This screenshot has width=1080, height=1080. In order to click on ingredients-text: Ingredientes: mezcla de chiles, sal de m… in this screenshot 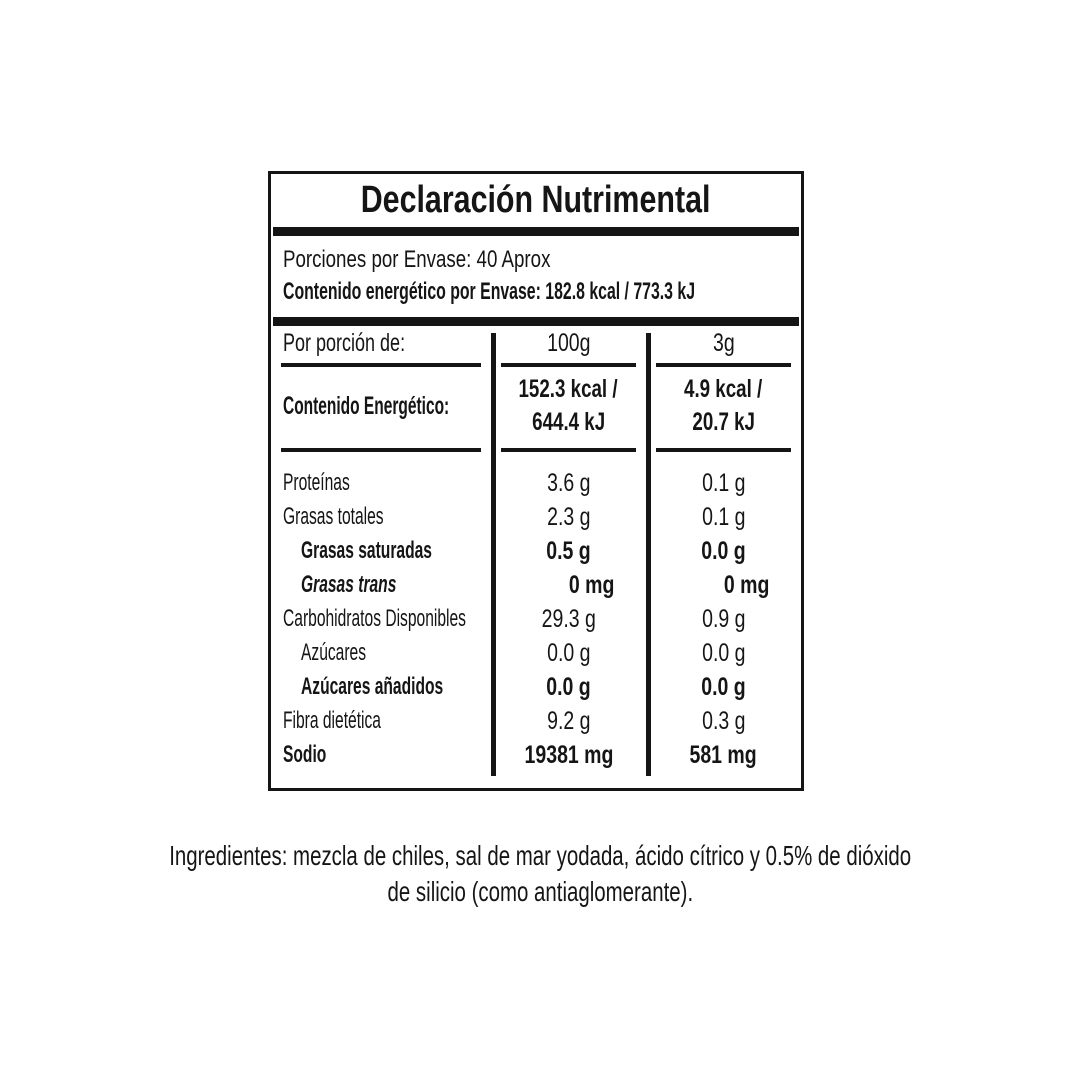, I will do `click(540, 874)`.